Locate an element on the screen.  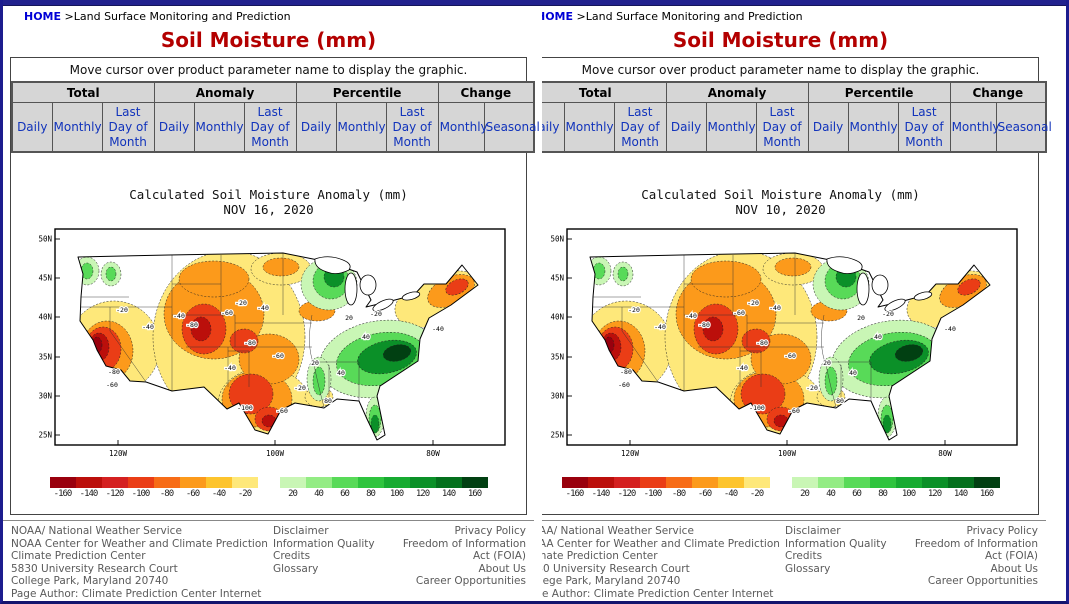
top-navy-bar is located at coordinates (534, 3).